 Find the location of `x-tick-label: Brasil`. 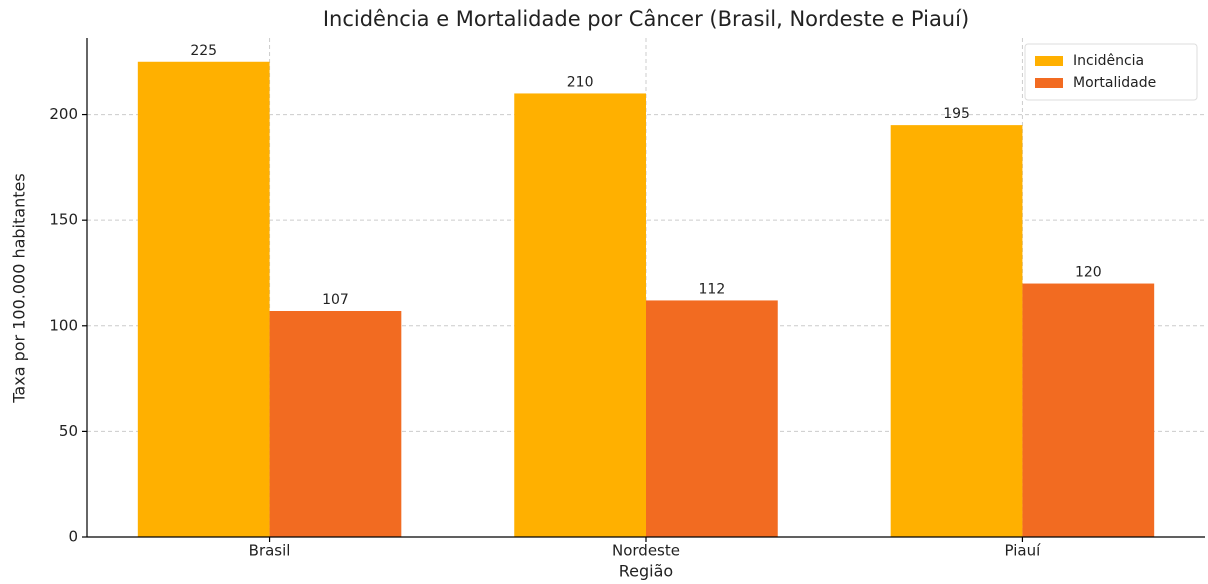

x-tick-label: Brasil is located at coordinates (270, 551).